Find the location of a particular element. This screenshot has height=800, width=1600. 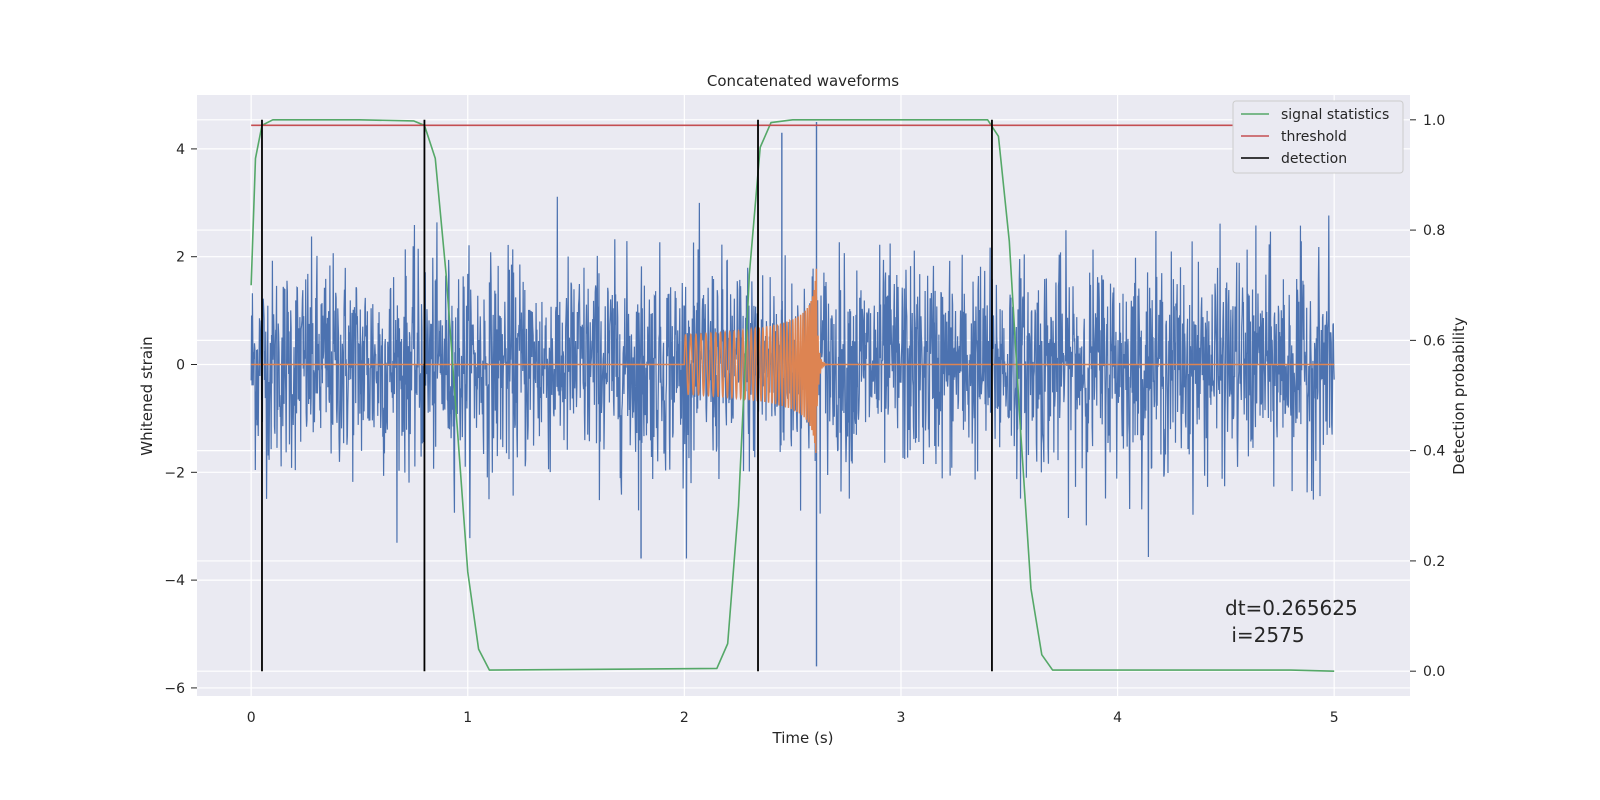

y-tick-label-right: 0.6 is located at coordinates (1434, 341).